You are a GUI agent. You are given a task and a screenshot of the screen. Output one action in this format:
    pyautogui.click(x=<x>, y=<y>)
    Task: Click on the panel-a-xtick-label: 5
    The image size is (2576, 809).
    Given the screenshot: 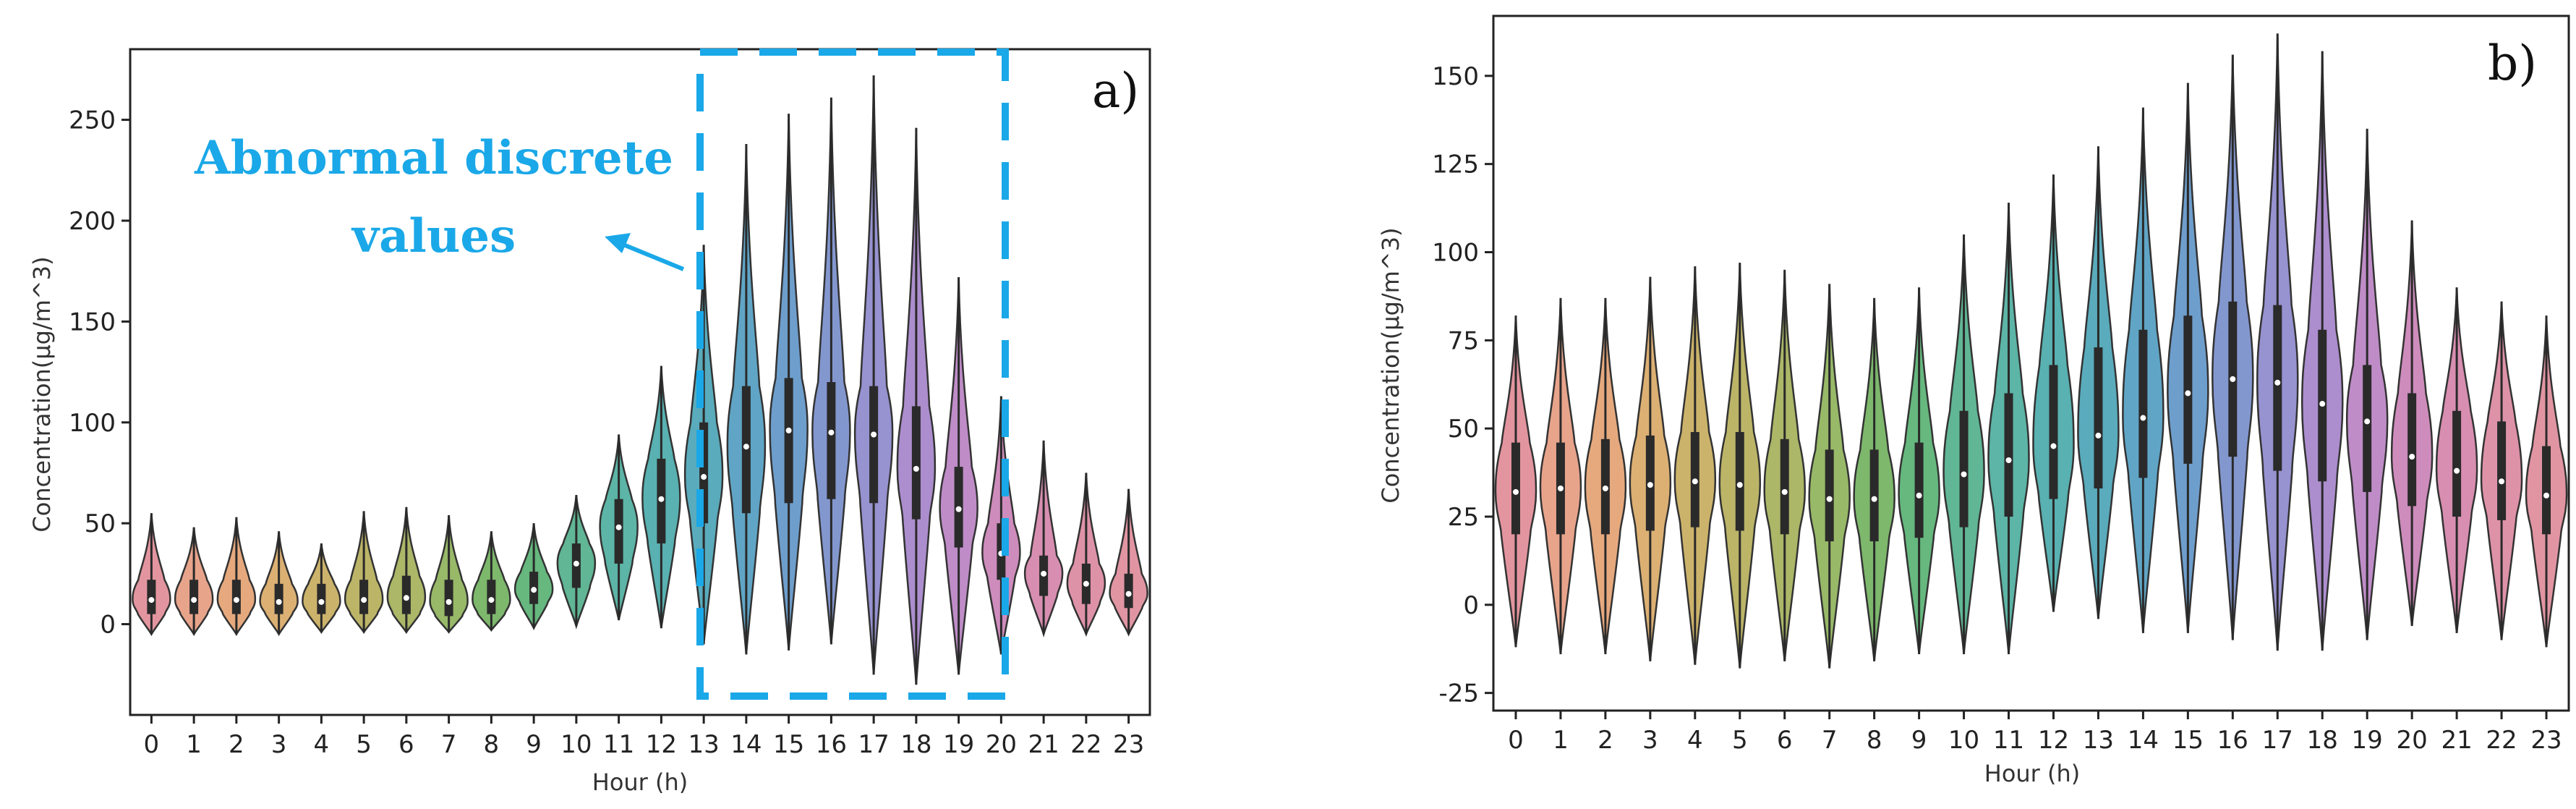 What is the action you would take?
    pyautogui.click(x=364, y=744)
    